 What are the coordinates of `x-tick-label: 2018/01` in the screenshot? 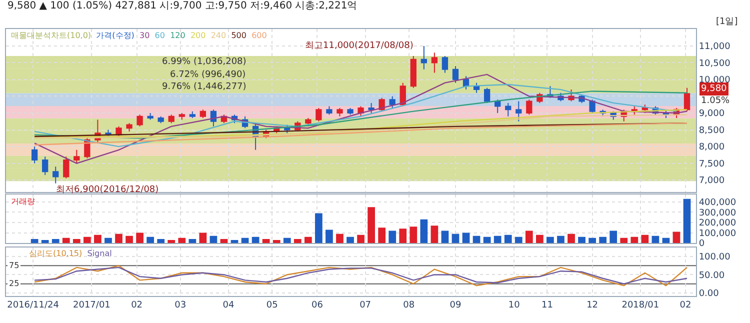 It's located at (641, 305).